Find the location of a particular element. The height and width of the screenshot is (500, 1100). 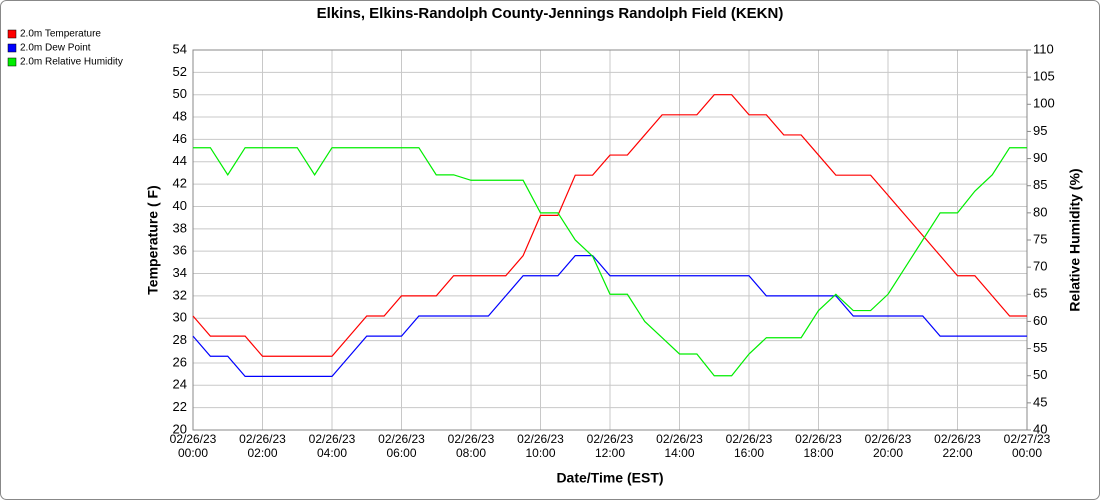

x-tick-label: 02/26/23 14:00 is located at coordinates (679, 446).